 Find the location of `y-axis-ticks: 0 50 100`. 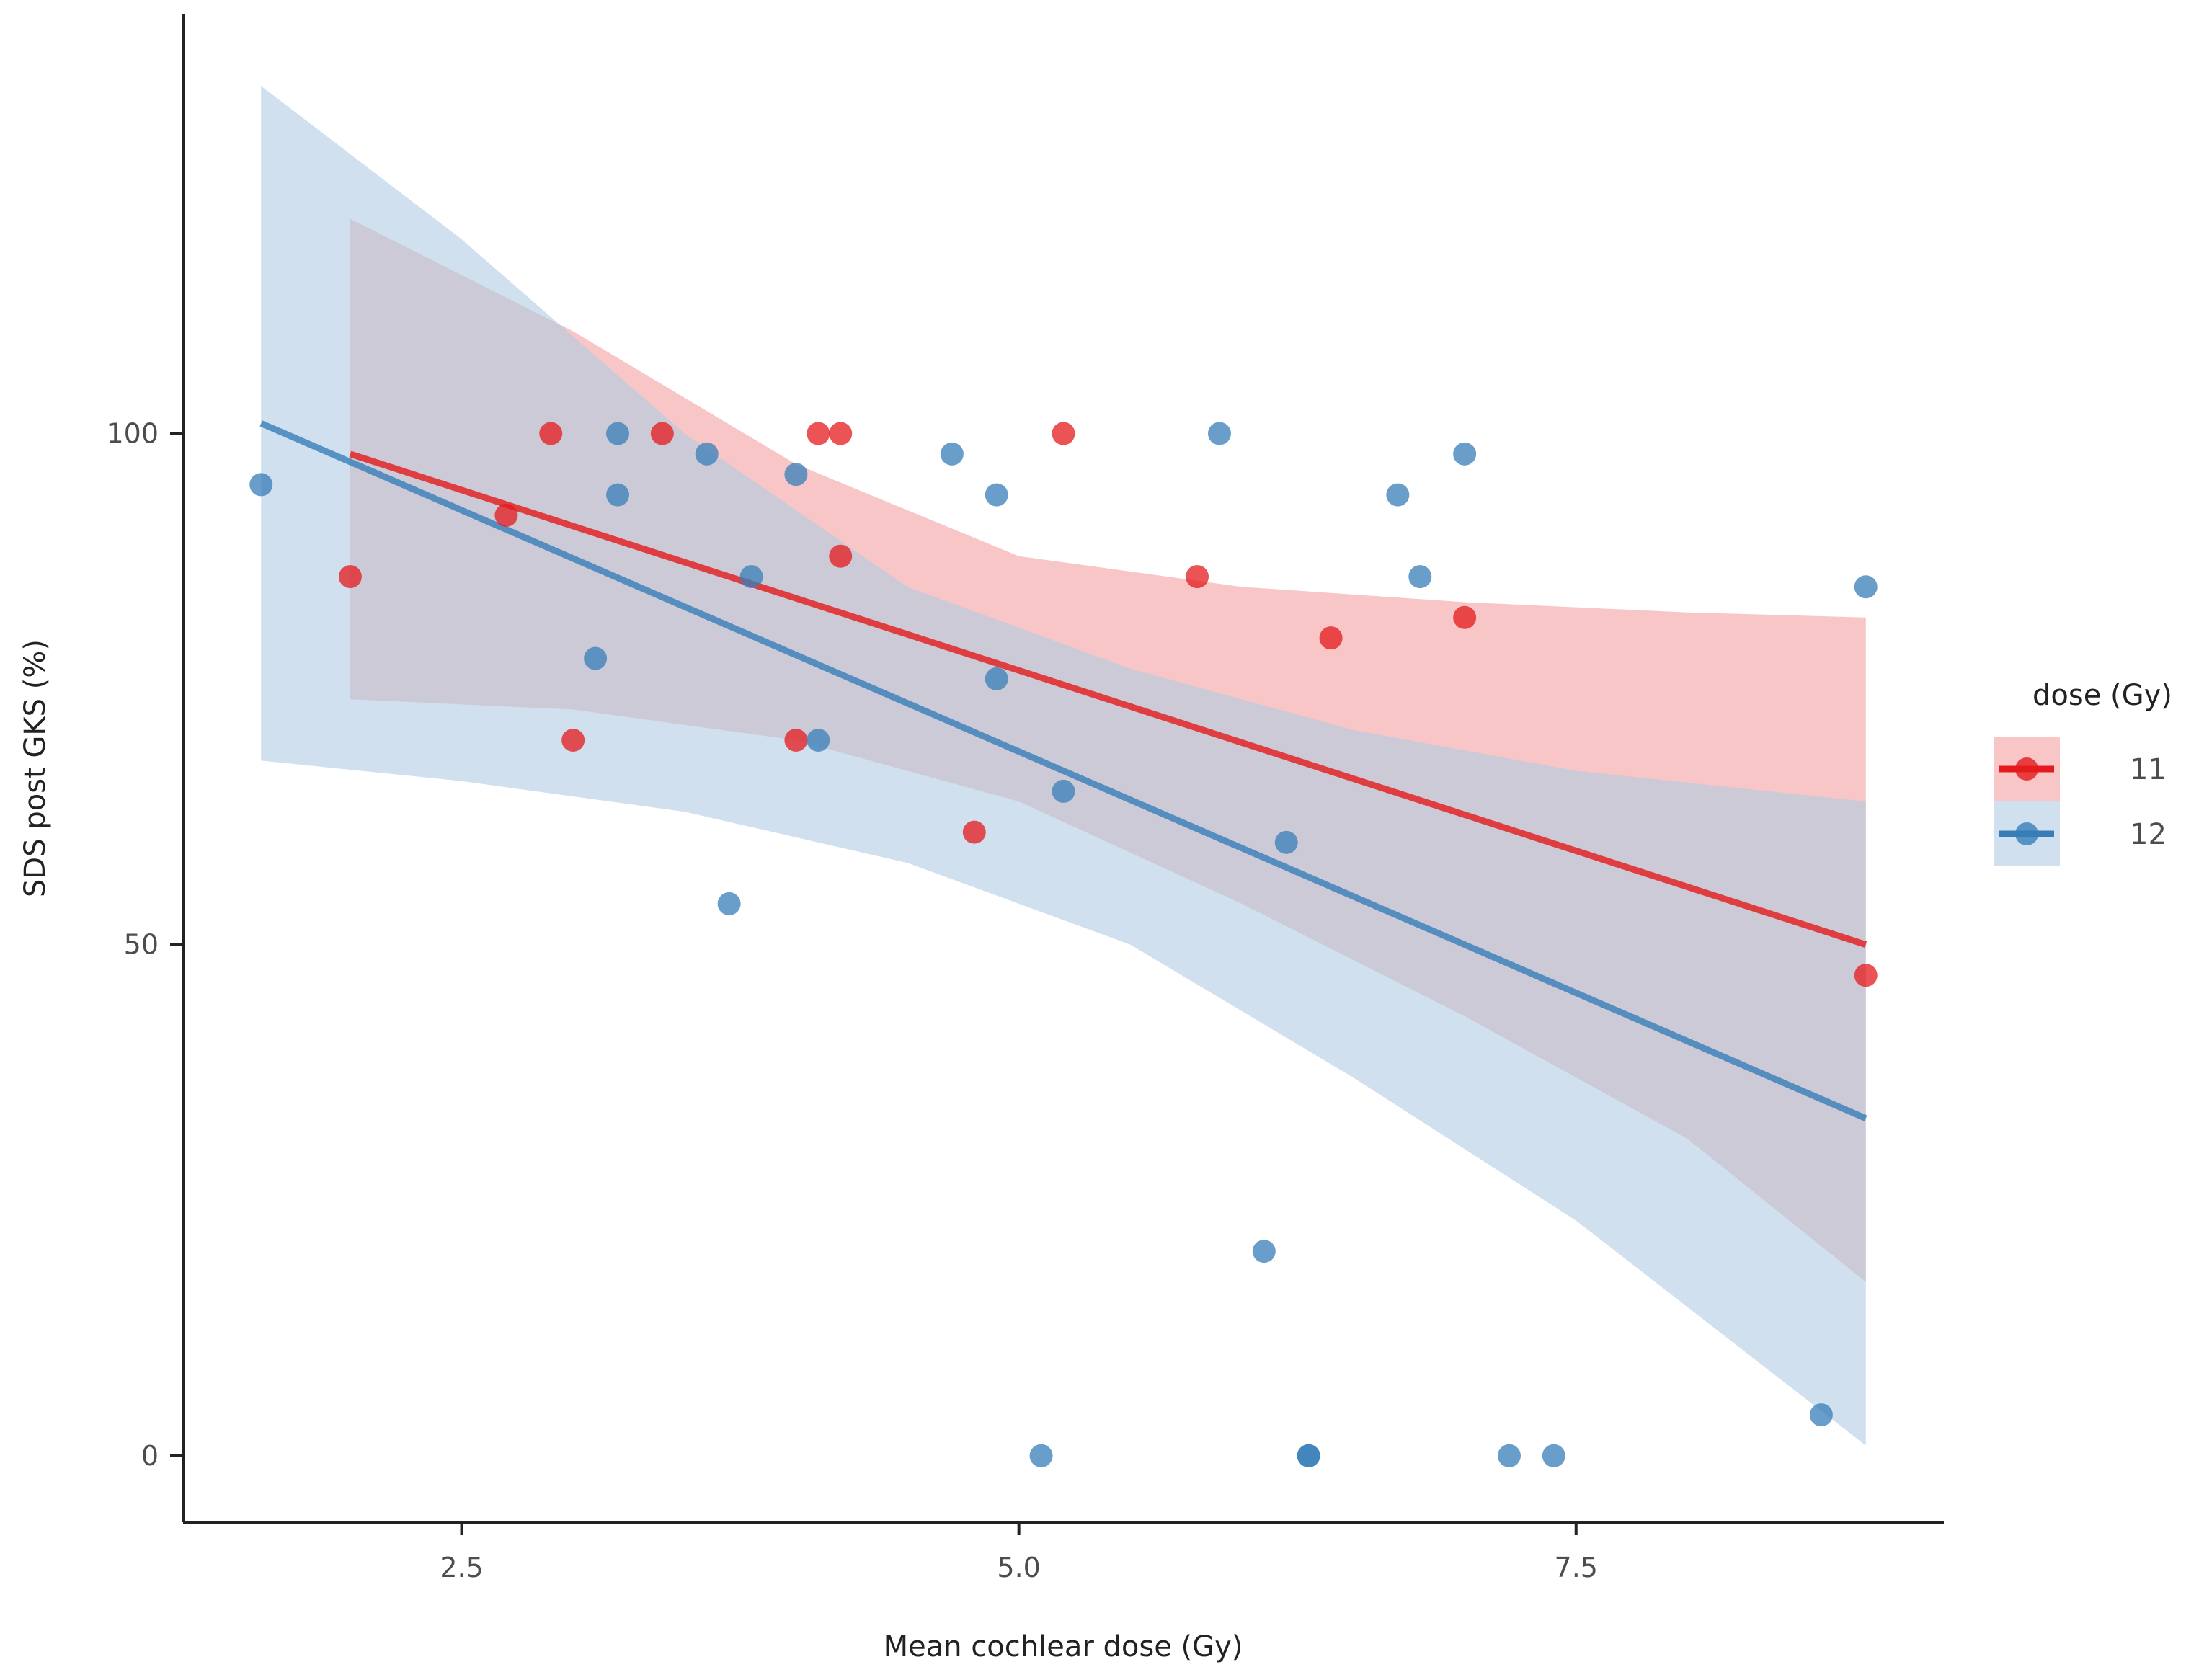

y-axis-ticks: 0 50 100 is located at coordinates (144, 945).